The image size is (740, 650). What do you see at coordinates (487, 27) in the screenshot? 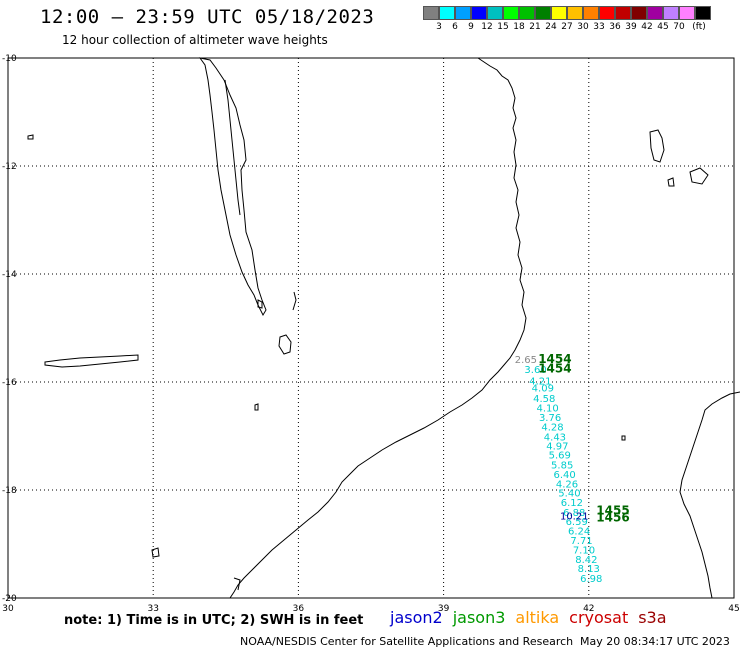
I see `colorbar-label: 12` at bounding box center [487, 27].